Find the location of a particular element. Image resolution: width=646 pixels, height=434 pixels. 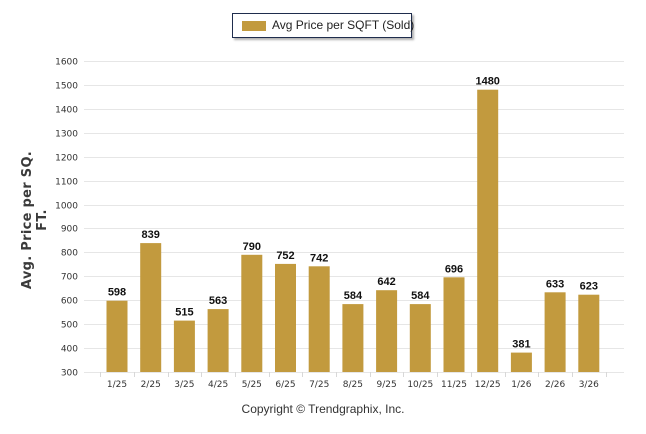

x-tick-label: 1/26 is located at coordinates (521, 385).